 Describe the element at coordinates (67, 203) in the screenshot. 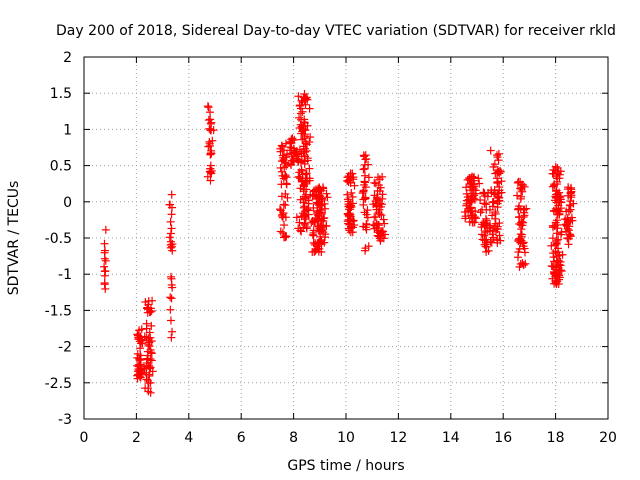

I see `y-tick-label: 0` at that location.